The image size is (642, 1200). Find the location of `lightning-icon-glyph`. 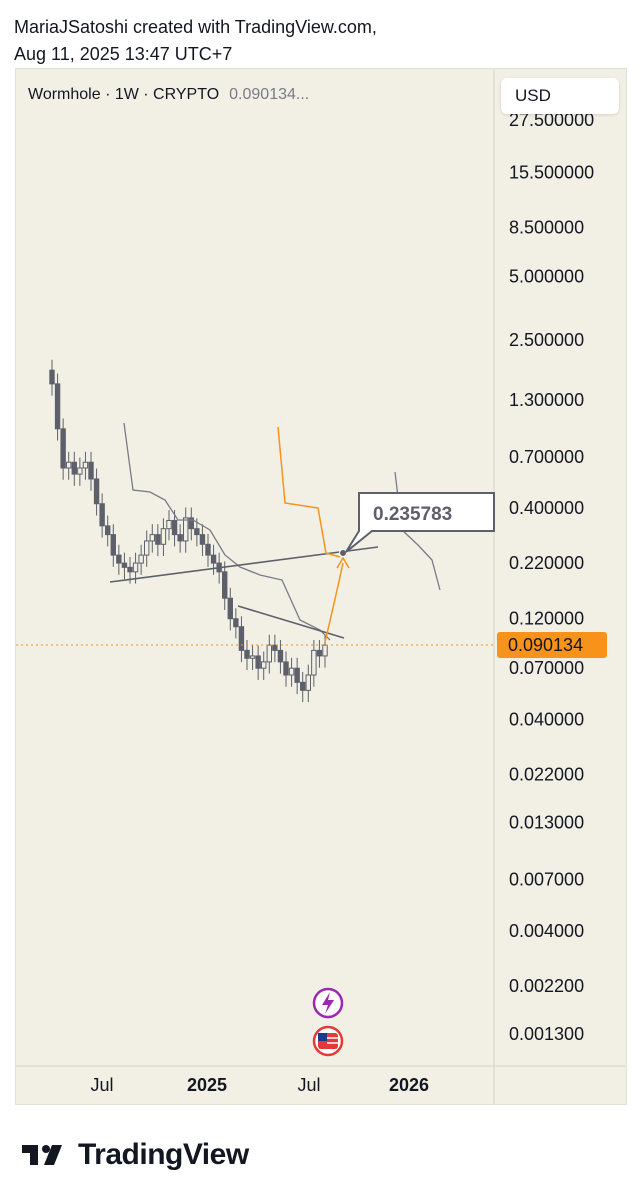

lightning-icon-glyph is located at coordinates (328, 1003).